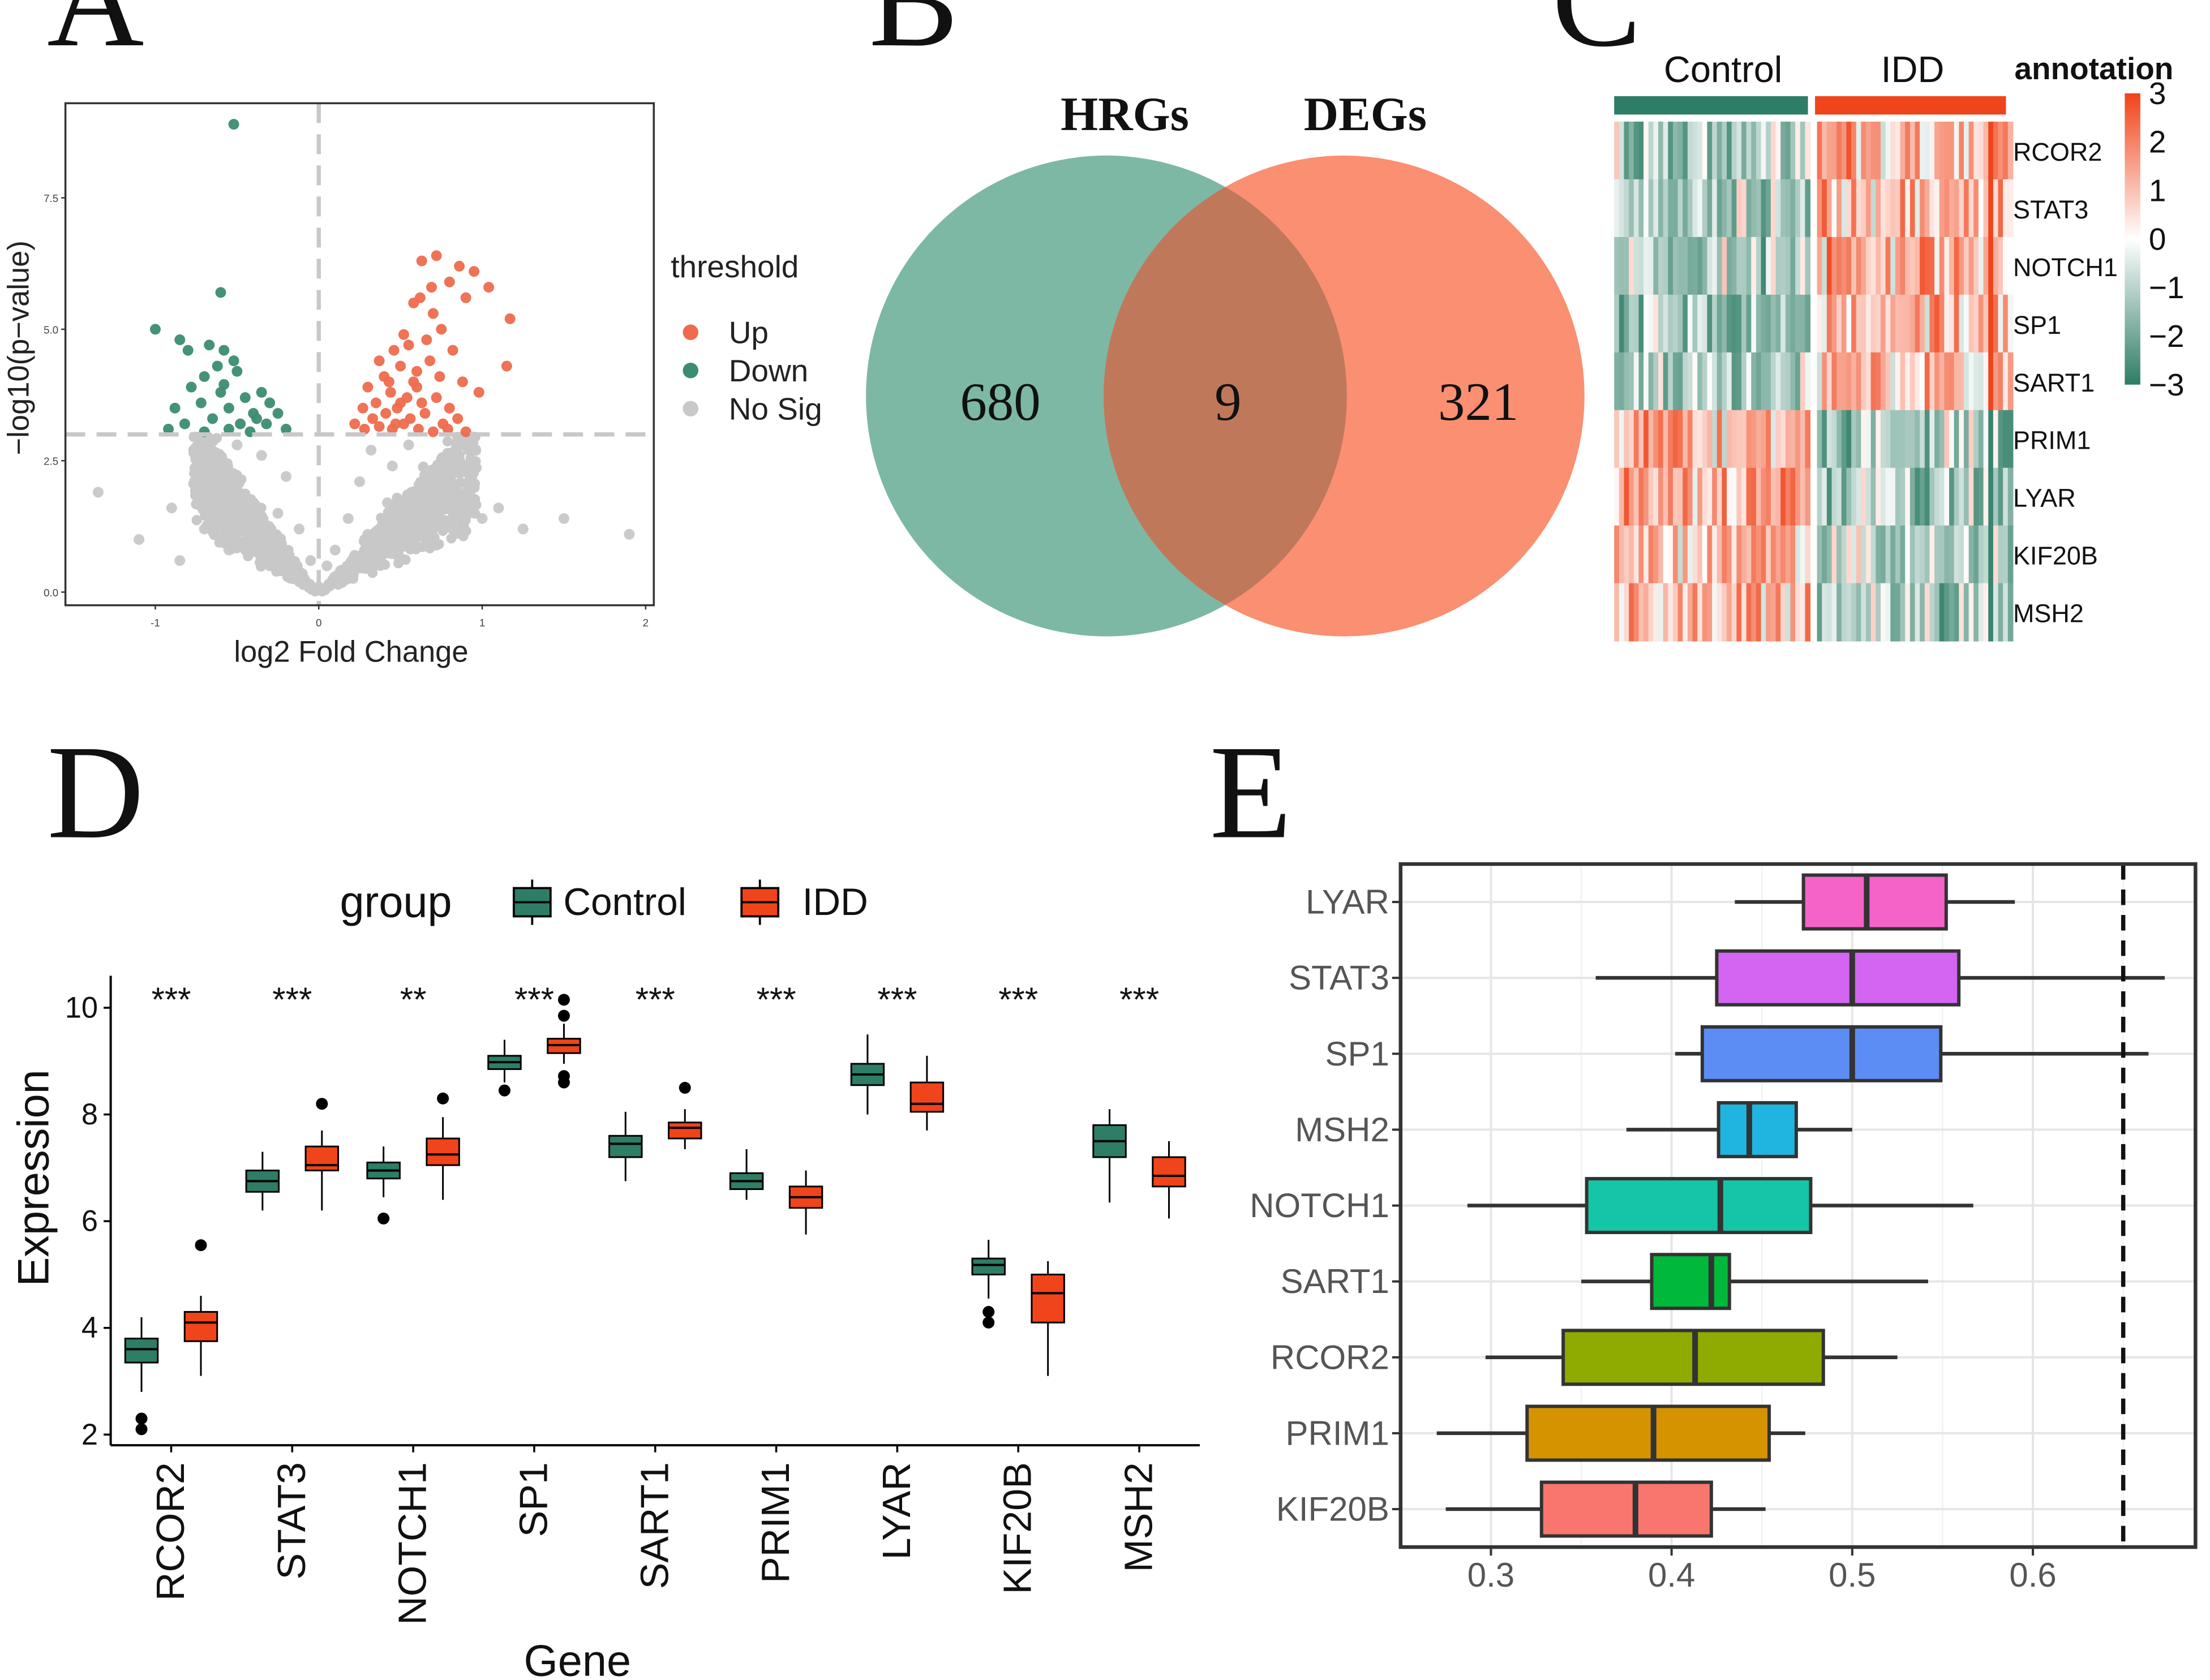 Image resolution: width=2210 pixels, height=1680 pixels. What do you see at coordinates (1342, 1130) in the screenshot?
I see `importance-y-label-msh2: MSH2` at bounding box center [1342, 1130].